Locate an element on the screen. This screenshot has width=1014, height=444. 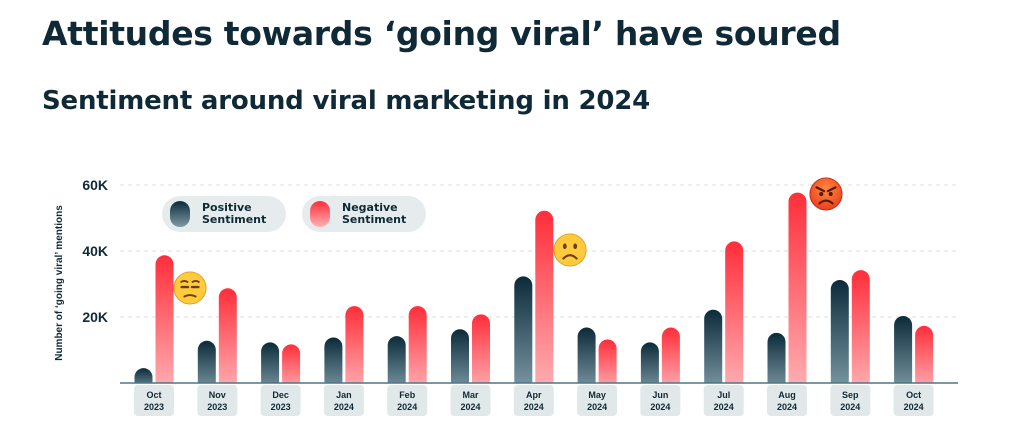
x-tick-label: Aug 2024 is located at coordinates (787, 400).